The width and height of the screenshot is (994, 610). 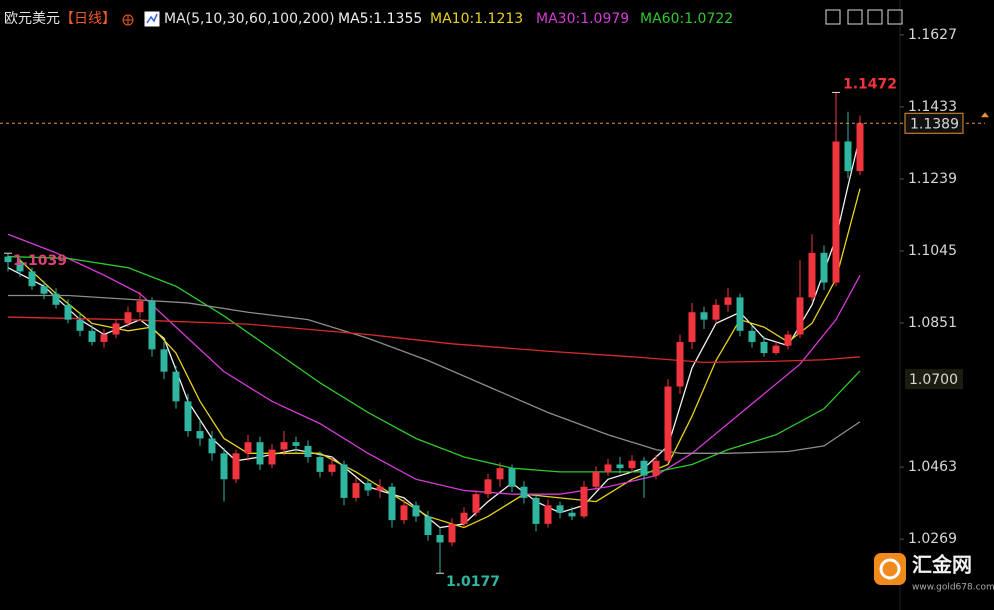 I want to click on y-tick-label: 1.1433, so click(x=932, y=107).